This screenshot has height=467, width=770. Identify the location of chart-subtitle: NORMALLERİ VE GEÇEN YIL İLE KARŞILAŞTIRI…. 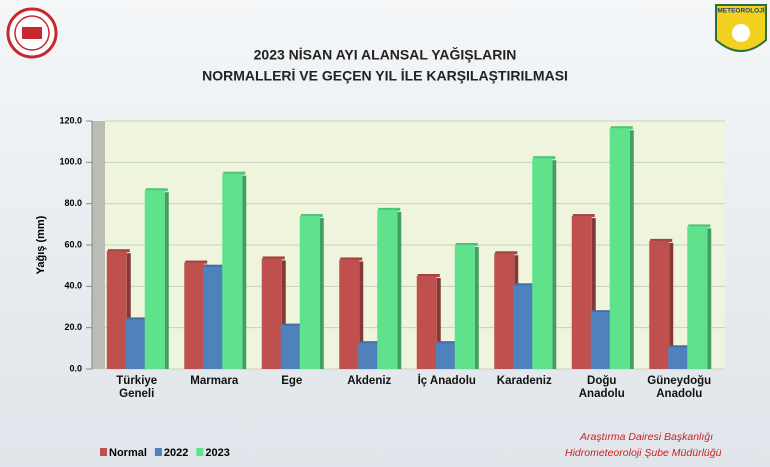
(385, 76).